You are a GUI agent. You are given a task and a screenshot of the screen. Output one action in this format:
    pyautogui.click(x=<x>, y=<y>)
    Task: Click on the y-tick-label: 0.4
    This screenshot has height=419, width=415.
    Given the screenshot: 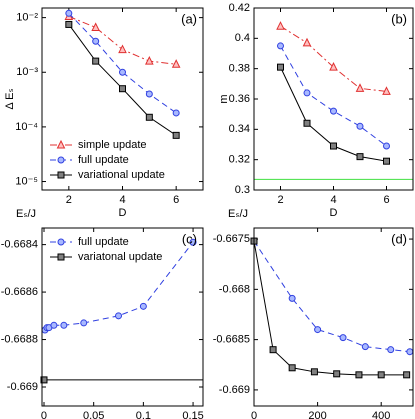 What is the action you would take?
    pyautogui.click(x=242, y=38)
    